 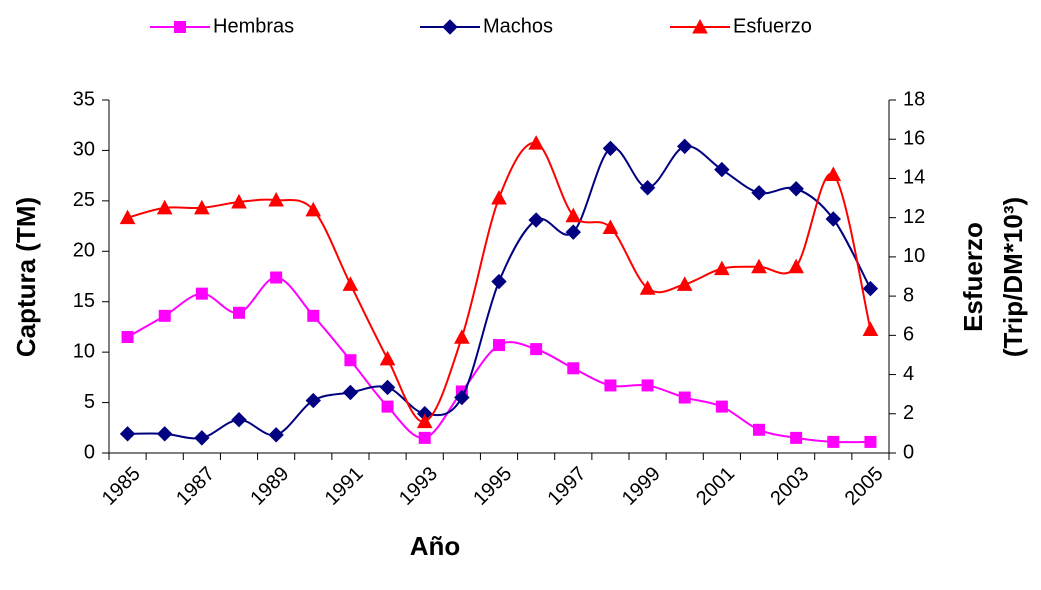 What do you see at coordinates (908, 335) in the screenshot?
I see `y2-tick-label: 6` at bounding box center [908, 335].